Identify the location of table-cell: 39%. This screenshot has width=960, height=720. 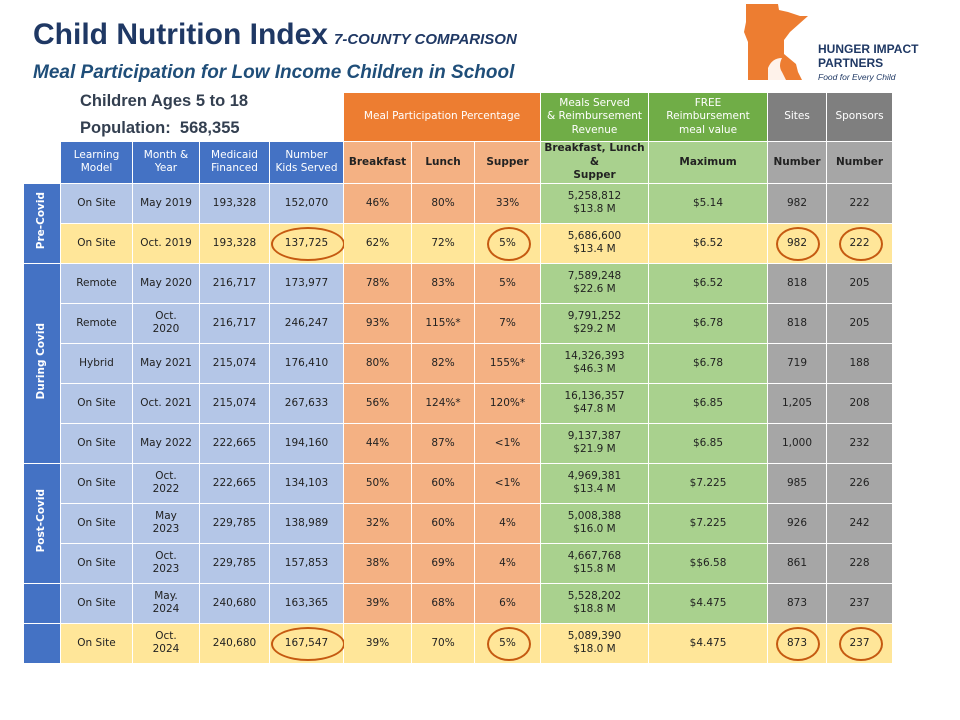
(377, 643).